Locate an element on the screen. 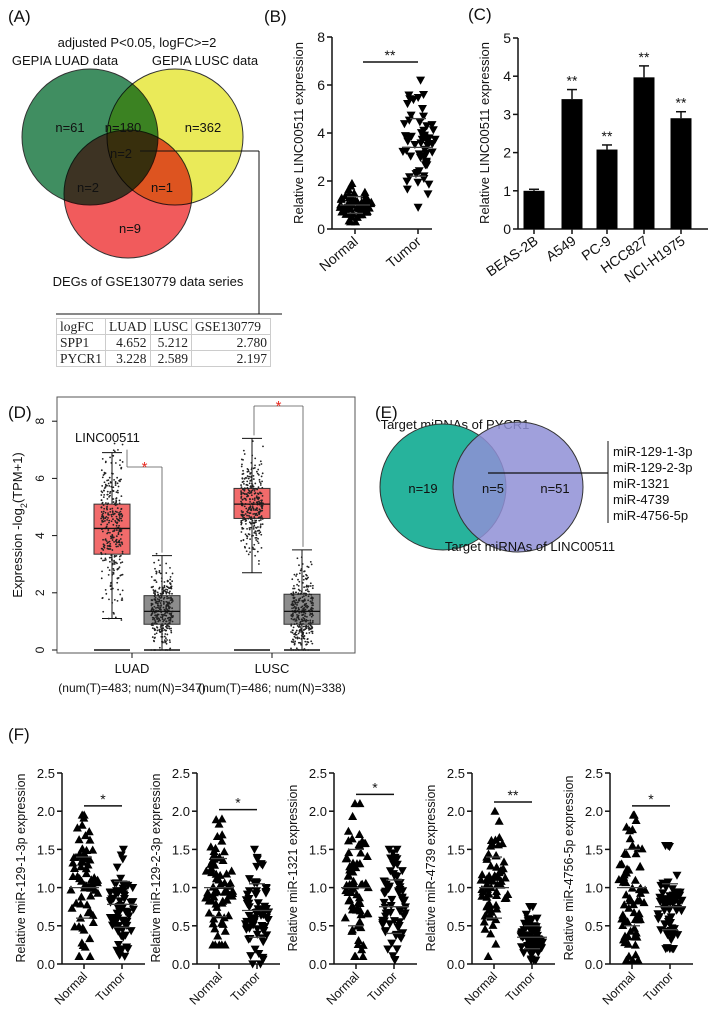  y-tick-label: 0 is located at coordinates (507, 229).